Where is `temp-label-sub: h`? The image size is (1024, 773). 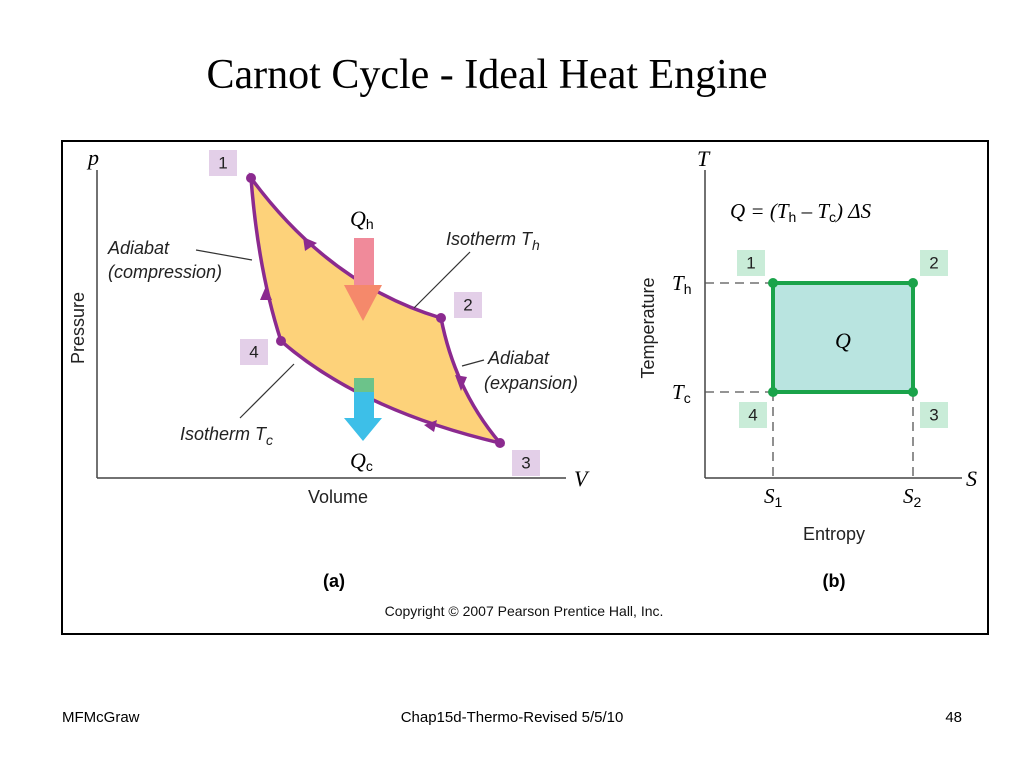 temp-label-sub: h is located at coordinates (688, 289).